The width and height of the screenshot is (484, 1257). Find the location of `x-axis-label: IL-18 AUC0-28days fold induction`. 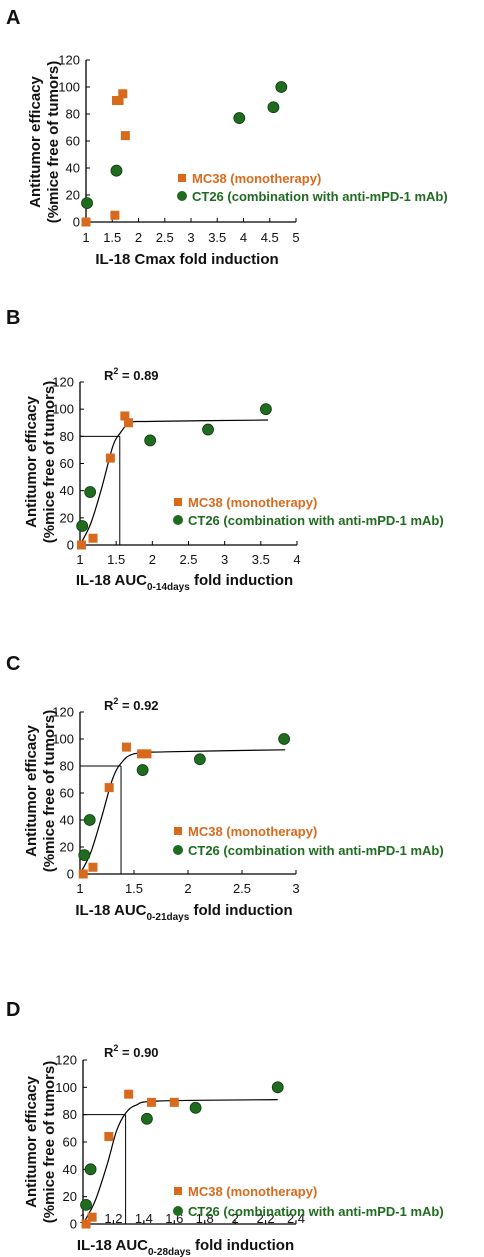

x-axis-label: IL-18 AUC0-28days fold induction is located at coordinates (185, 1247).